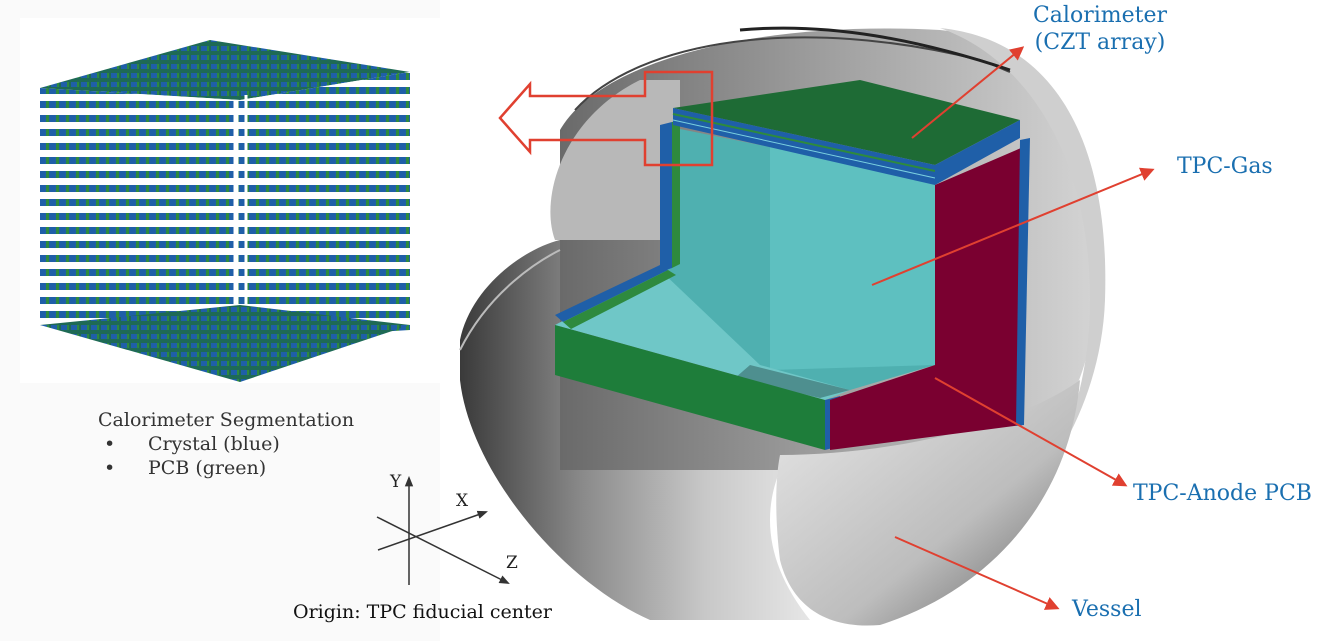 This screenshot has width=1325, height=641. Describe the element at coordinates (1100, 29) in the screenshot. I see `calorimeter-callout: Calorimeter (CZT array)` at that location.